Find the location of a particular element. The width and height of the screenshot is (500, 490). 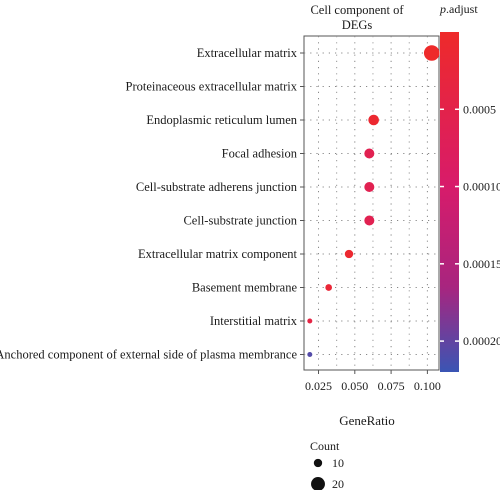

y-tick-label: Extracellular matrix is located at coordinates (247, 53).